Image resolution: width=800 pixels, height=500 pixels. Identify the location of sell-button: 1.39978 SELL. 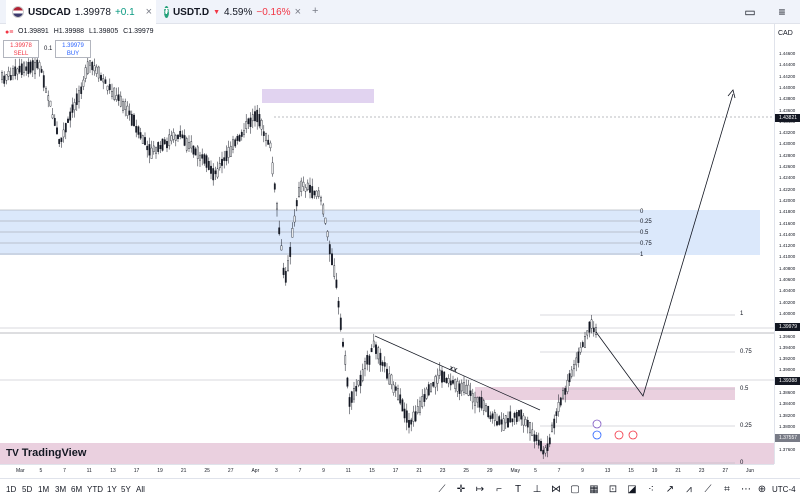
(21, 49).